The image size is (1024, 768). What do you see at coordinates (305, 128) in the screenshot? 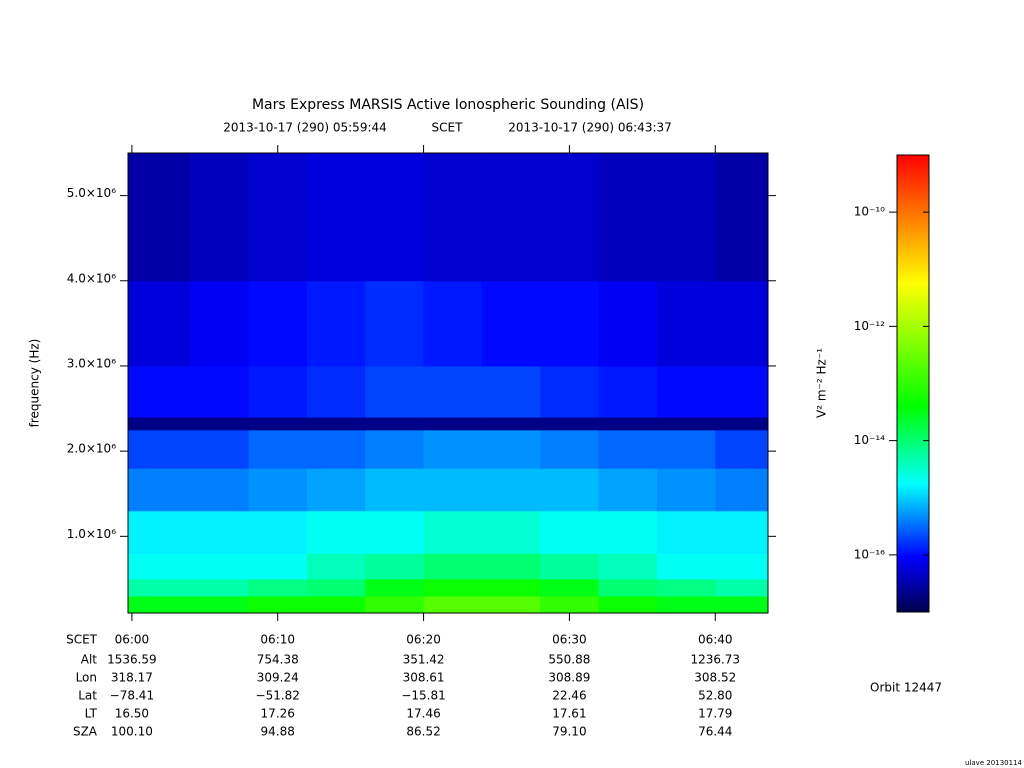
I see `subtitle-start: 2013-10-17 (290) 05:59:44` at bounding box center [305, 128].